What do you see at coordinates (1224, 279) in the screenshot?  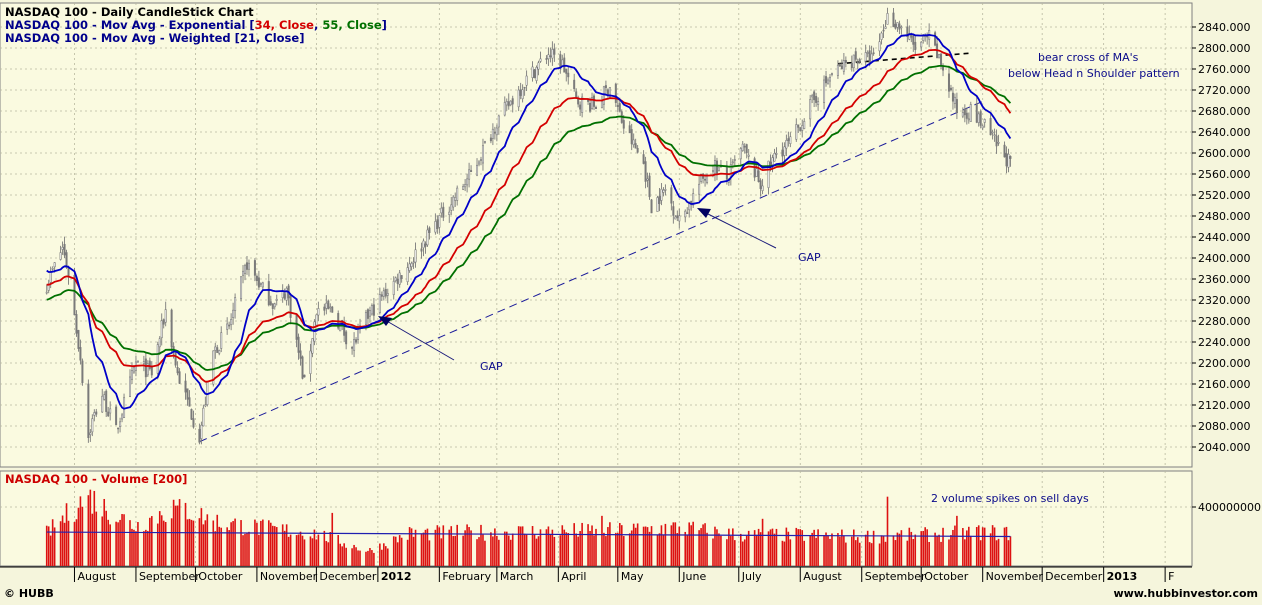 I see `price-tick-label: 2360.000` at bounding box center [1224, 279].